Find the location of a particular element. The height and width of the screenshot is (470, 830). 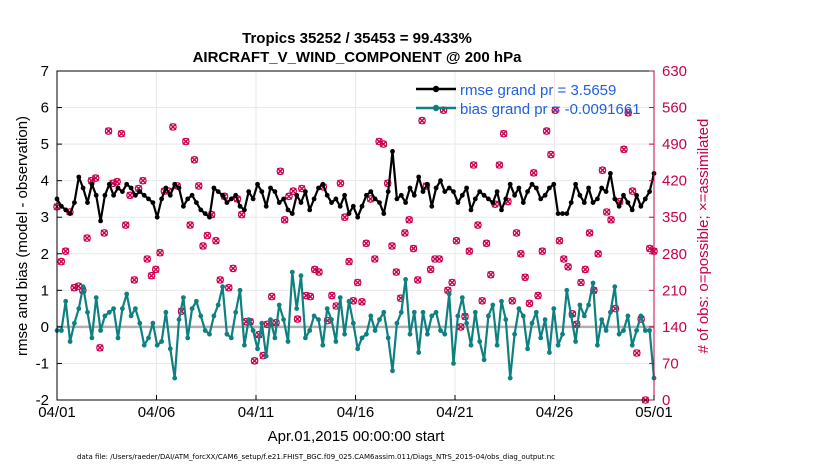

legend-rmse-marker is located at coordinates (436, 89).